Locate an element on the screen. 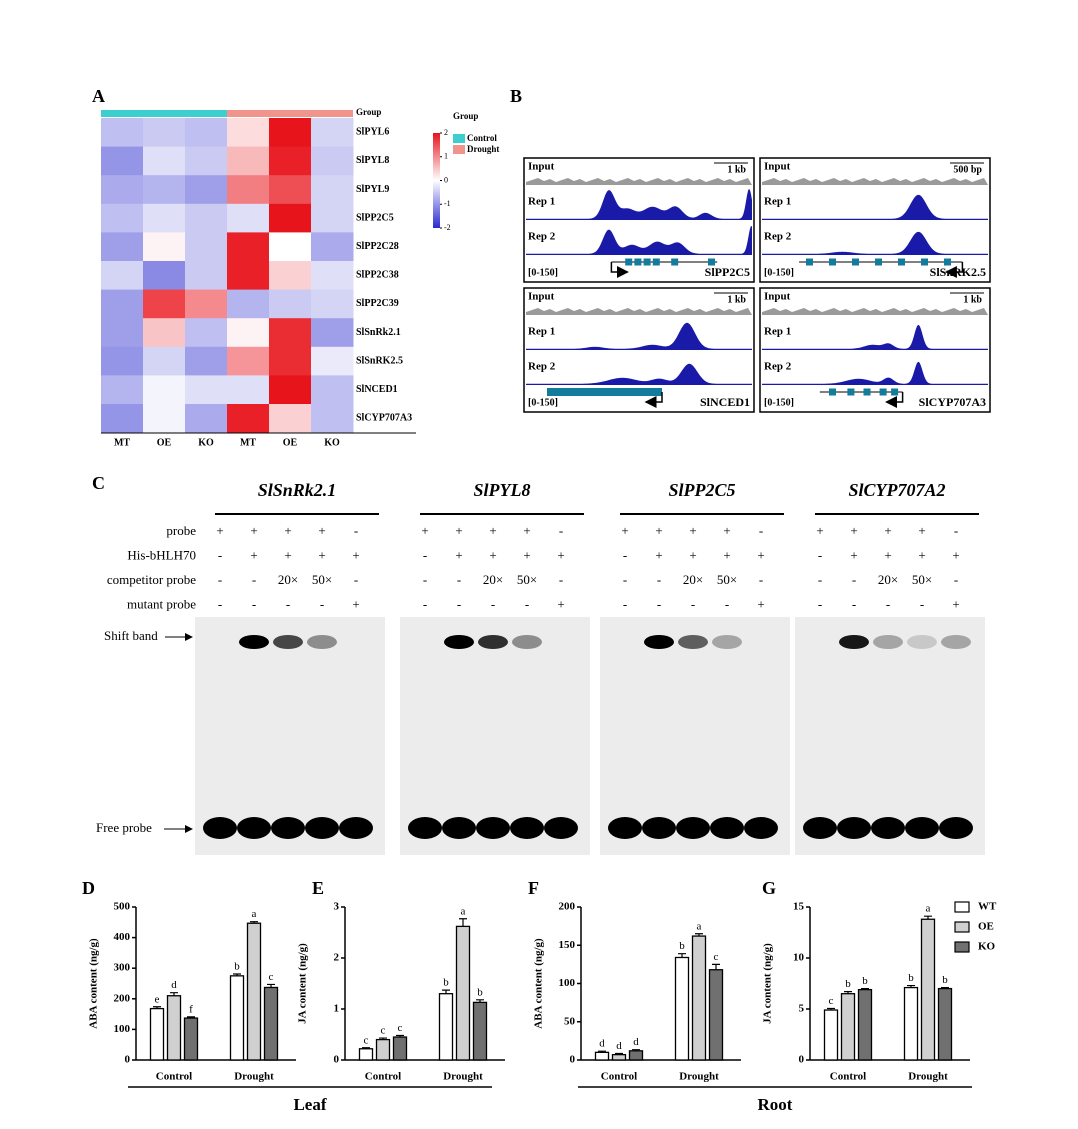 The image size is (1078, 1129). group-bar is located at coordinates (290, 113).